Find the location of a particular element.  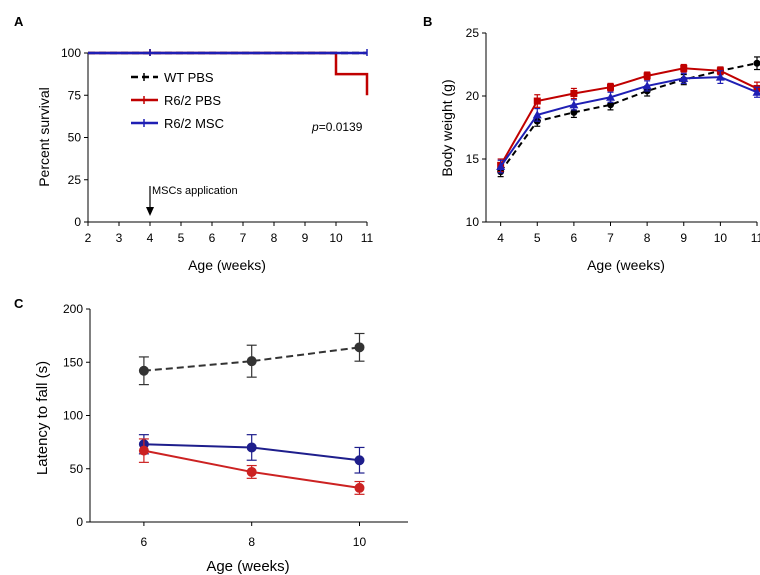

panel-b-x-tick-label-6: 10 is located at coordinates (721, 238).